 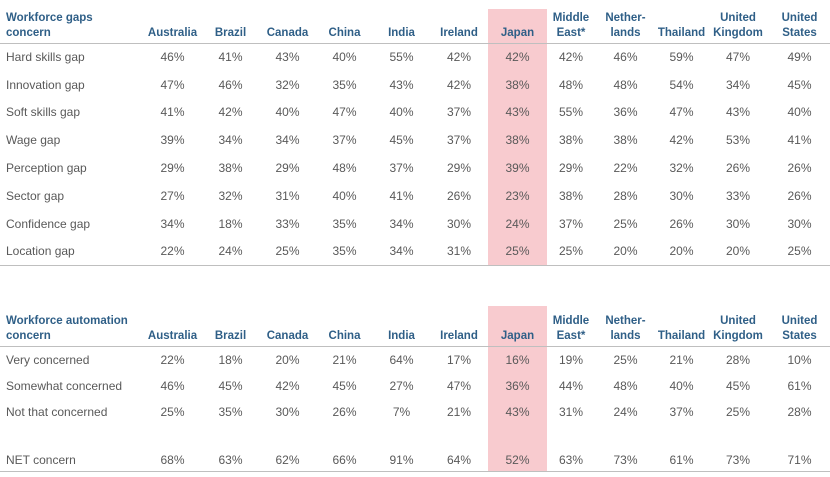 I want to click on cell-australia: 22%, so click(x=172, y=359).